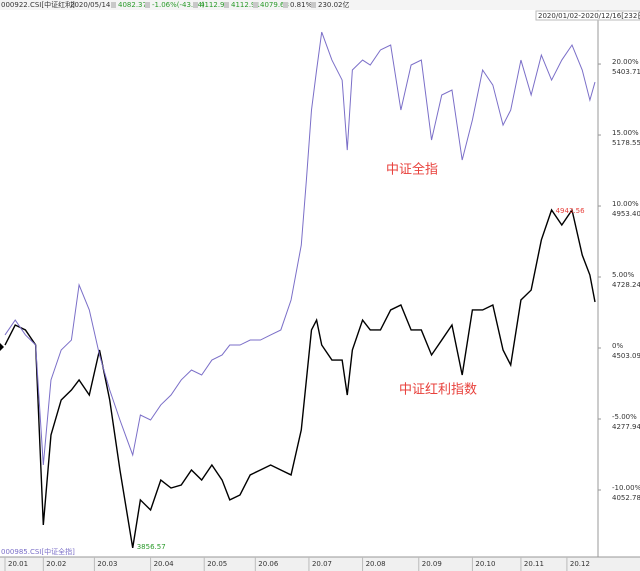 Image resolution: width=640 pixels, height=571 pixels. I want to click on y-tick-label: 0%, so click(617, 346).